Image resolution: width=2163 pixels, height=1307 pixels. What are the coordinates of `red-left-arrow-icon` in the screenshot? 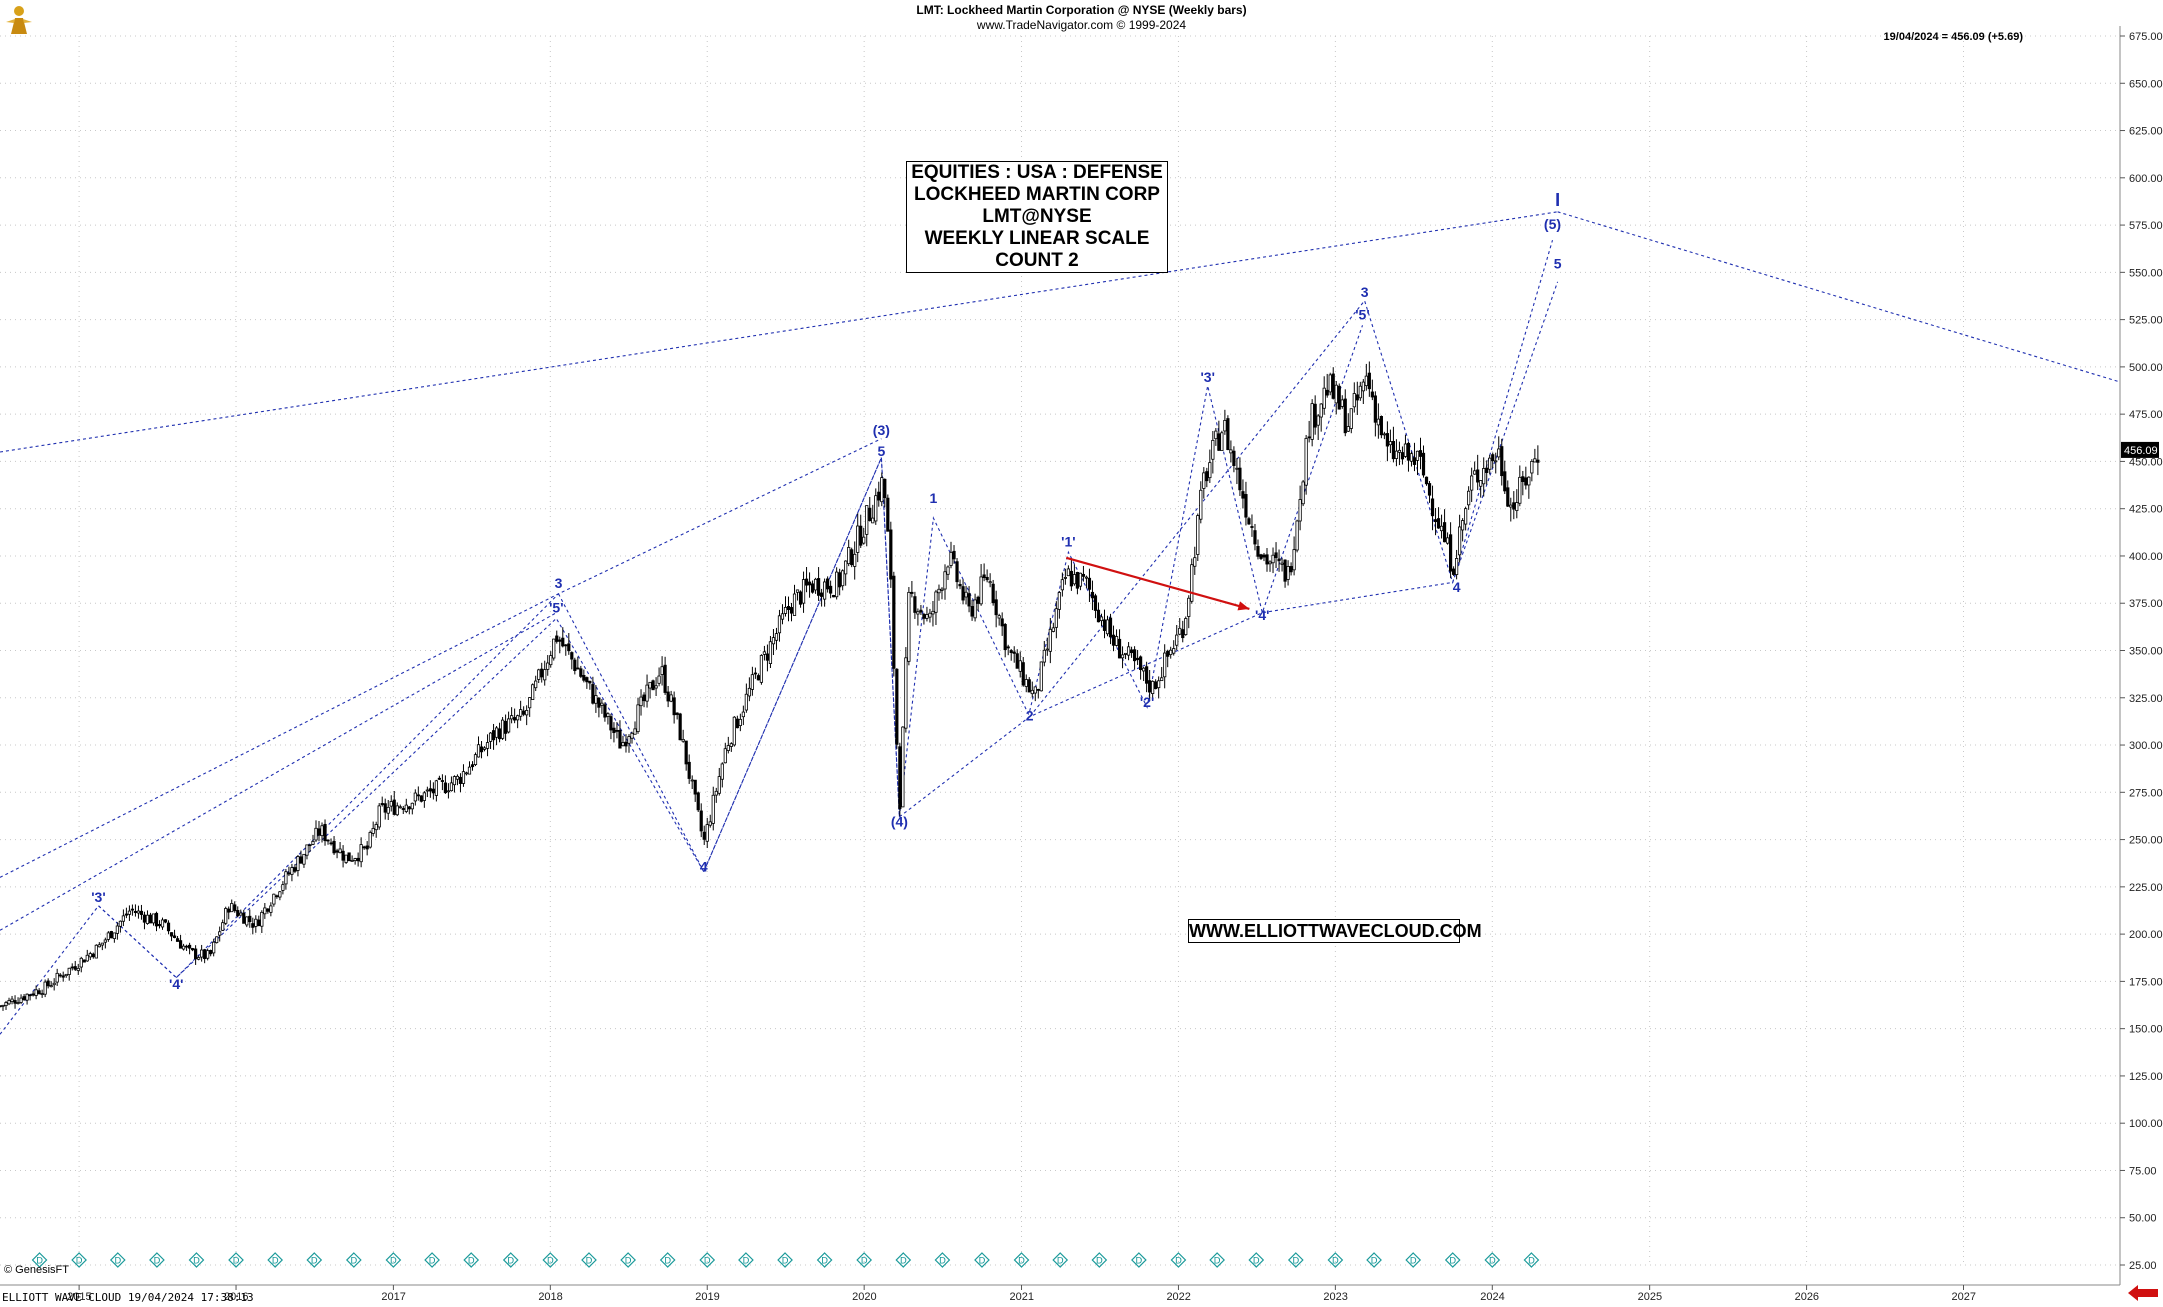 It's located at (2143, 1293).